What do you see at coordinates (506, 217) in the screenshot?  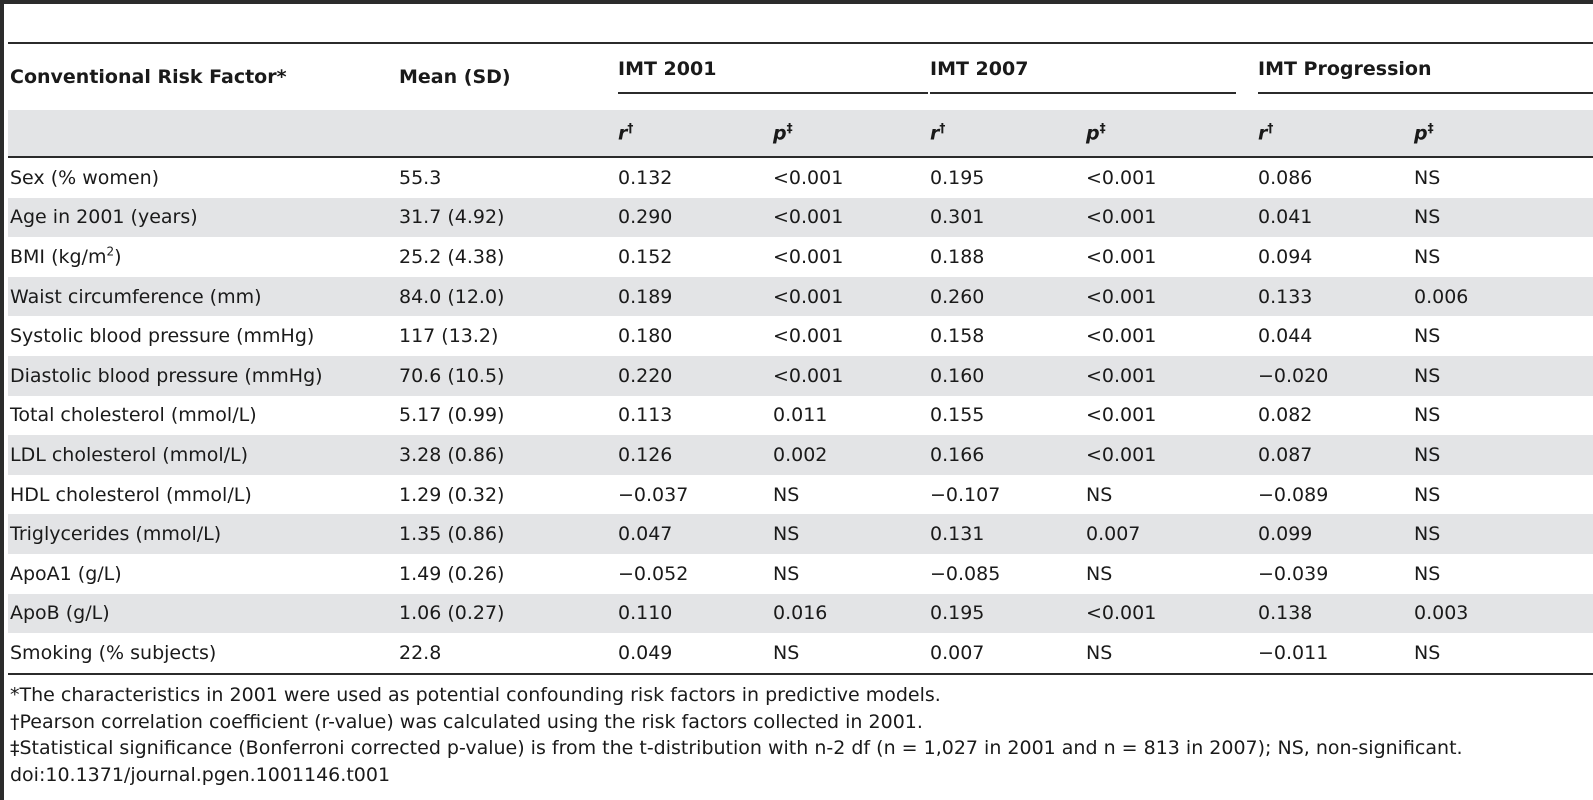 I see `cell-mean: 31.7 (4.92)` at bounding box center [506, 217].